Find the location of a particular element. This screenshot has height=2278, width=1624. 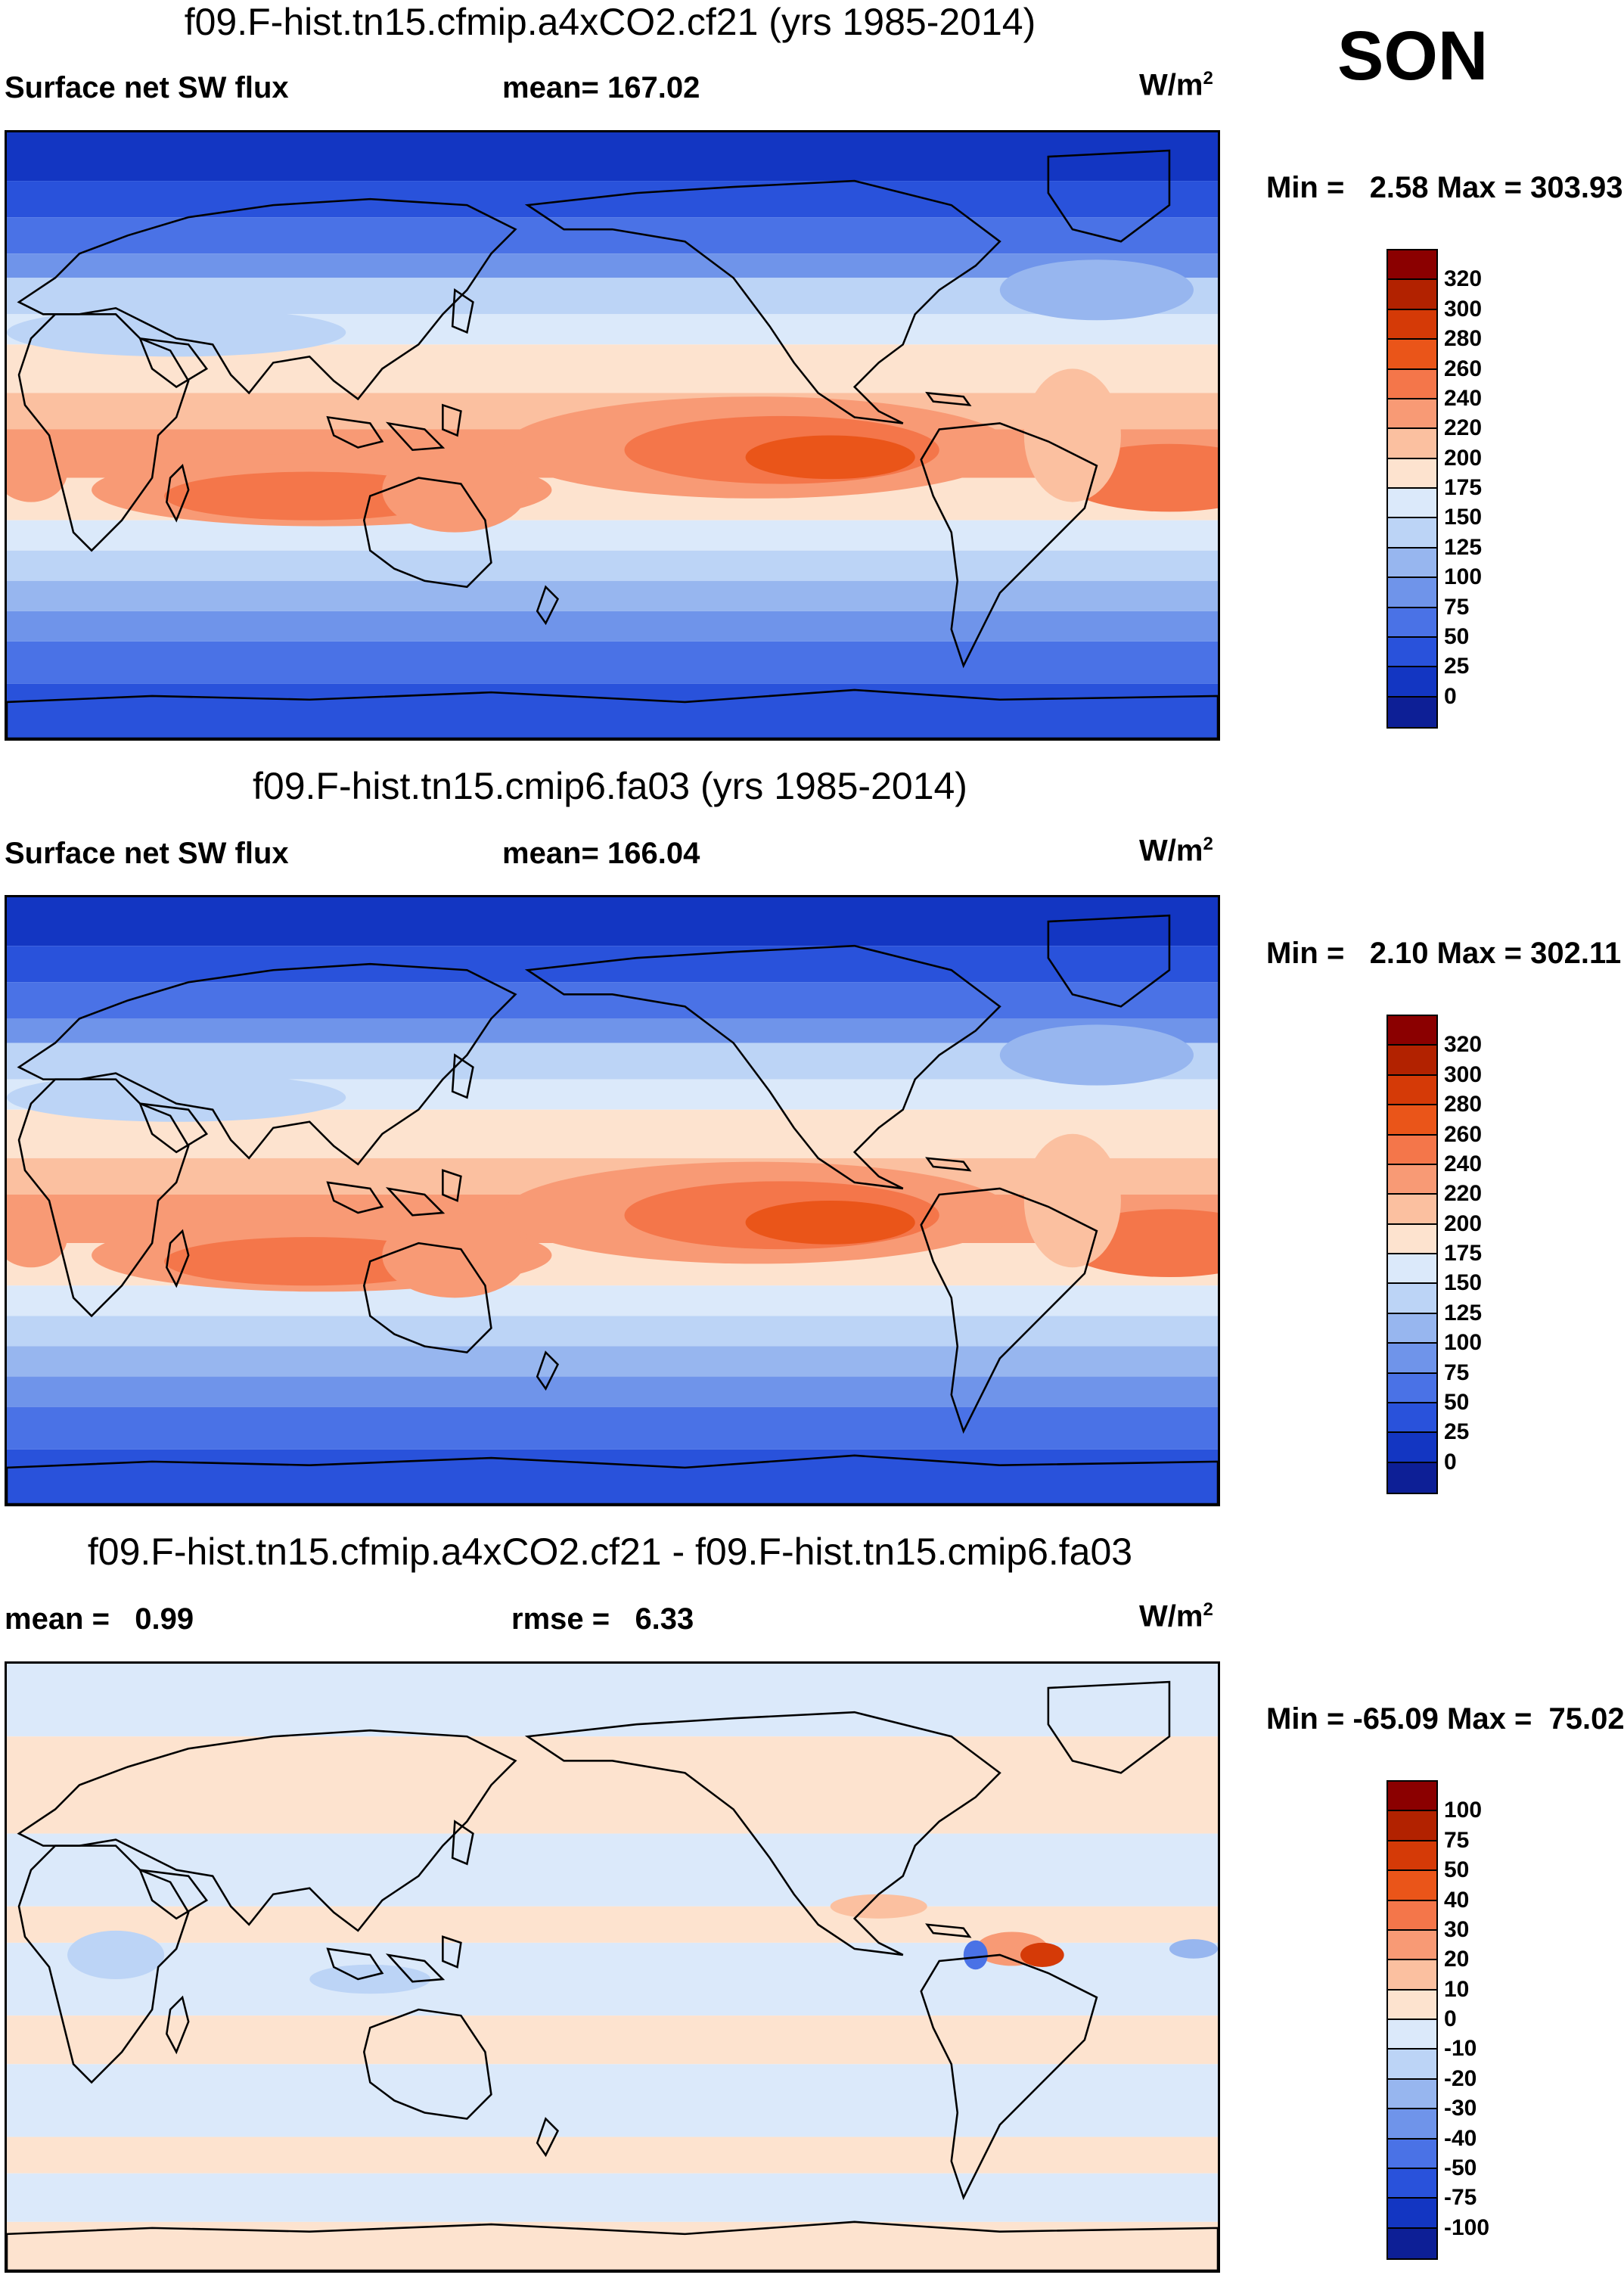

panel2-units: W/m2 is located at coordinates (1176, 851).